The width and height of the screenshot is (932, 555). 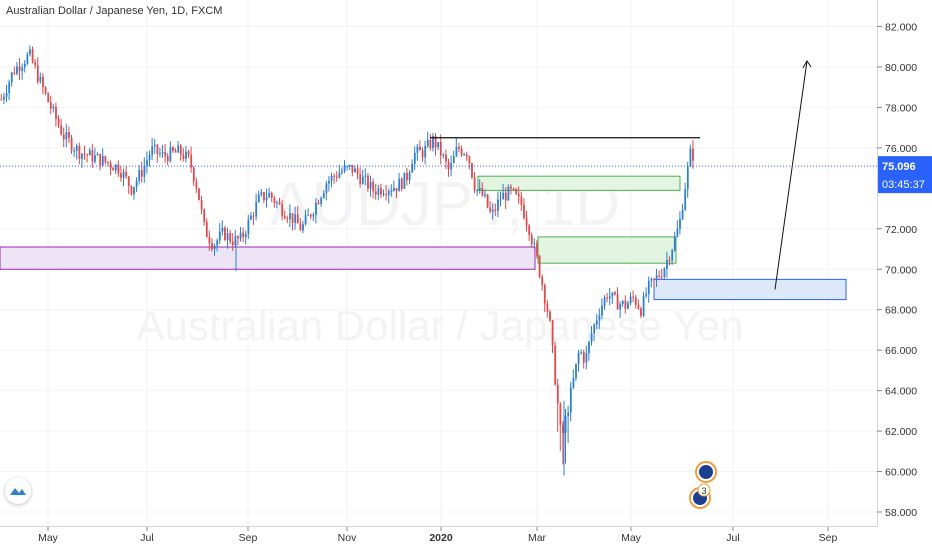 What do you see at coordinates (901, 513) in the screenshot?
I see `price-tick-label: 58.000` at bounding box center [901, 513].